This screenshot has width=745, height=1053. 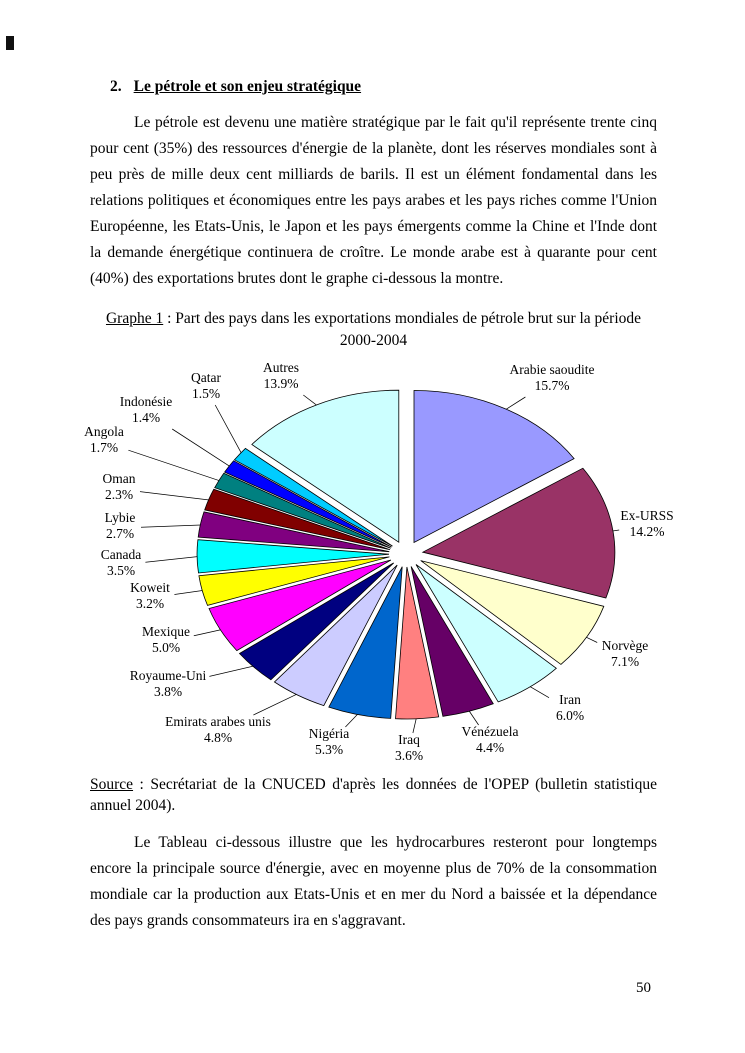 I want to click on pie-label-canada: Canada, so click(x=121, y=554).